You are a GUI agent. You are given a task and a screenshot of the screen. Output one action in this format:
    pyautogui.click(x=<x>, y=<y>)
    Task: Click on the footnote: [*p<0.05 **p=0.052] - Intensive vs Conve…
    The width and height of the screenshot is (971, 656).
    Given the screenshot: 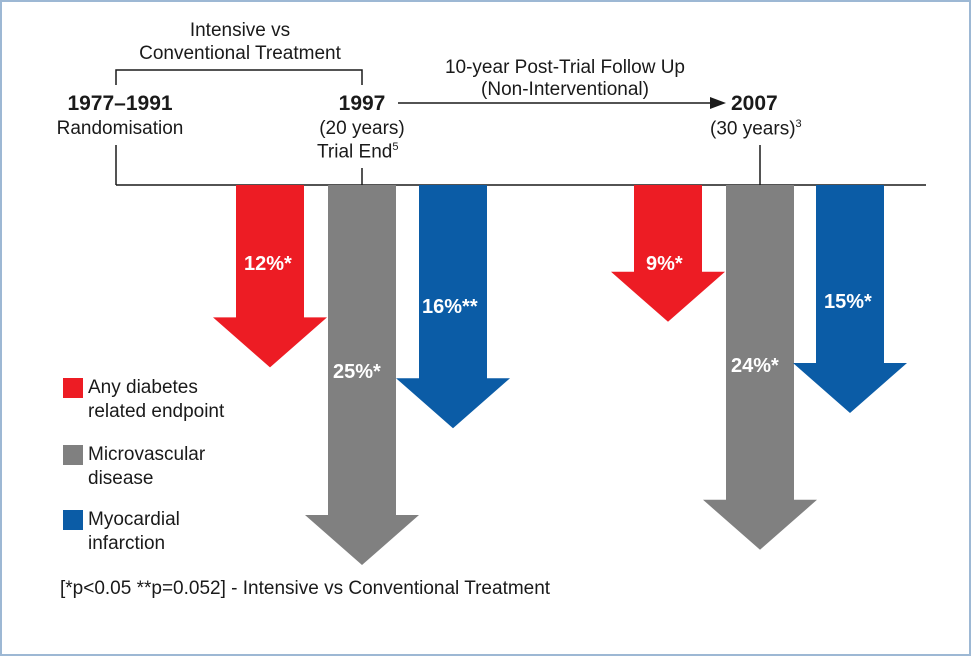 What is the action you would take?
    pyautogui.click(x=305, y=588)
    